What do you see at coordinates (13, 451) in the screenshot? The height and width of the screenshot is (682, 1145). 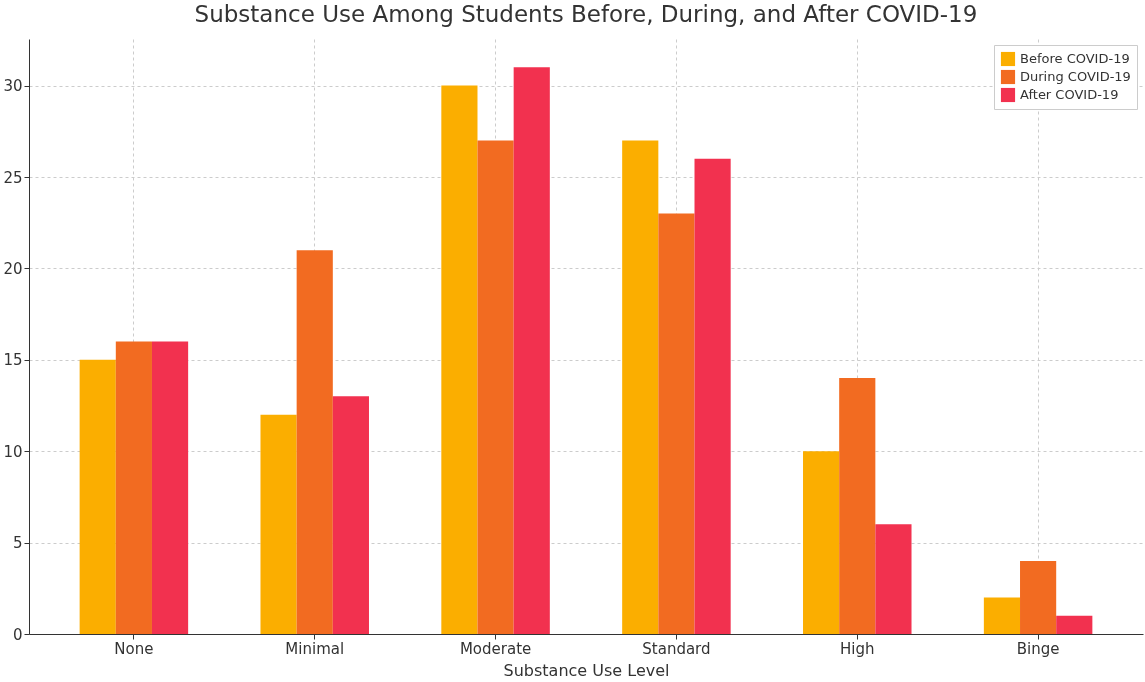 I see `y-tick-label: 10` at bounding box center [13, 451].